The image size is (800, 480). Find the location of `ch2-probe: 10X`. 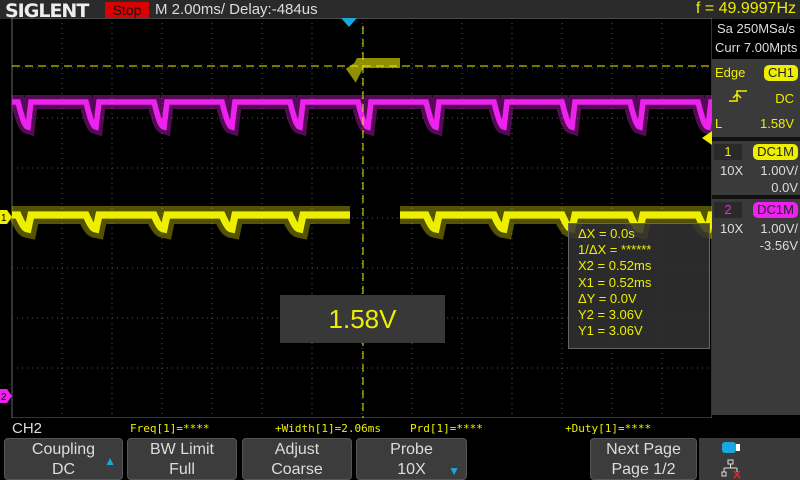

ch2-probe: 10X is located at coordinates (732, 228).